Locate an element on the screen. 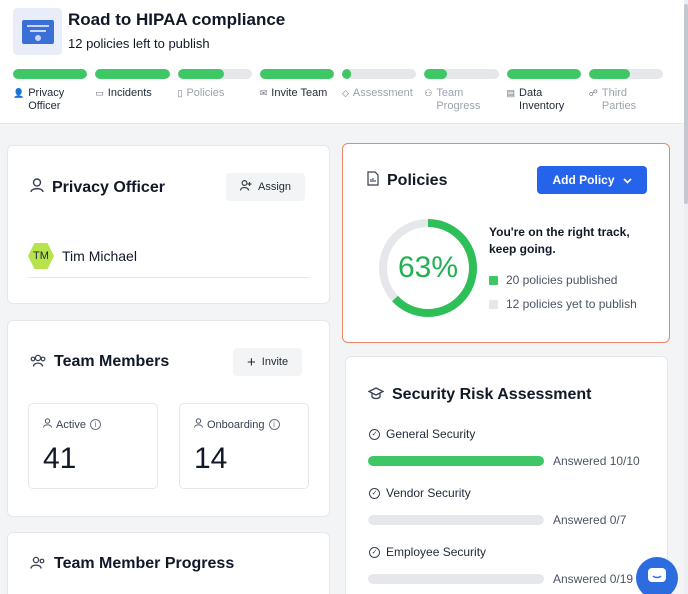  card-title-text: Team Member Progress is located at coordinates (144, 563).